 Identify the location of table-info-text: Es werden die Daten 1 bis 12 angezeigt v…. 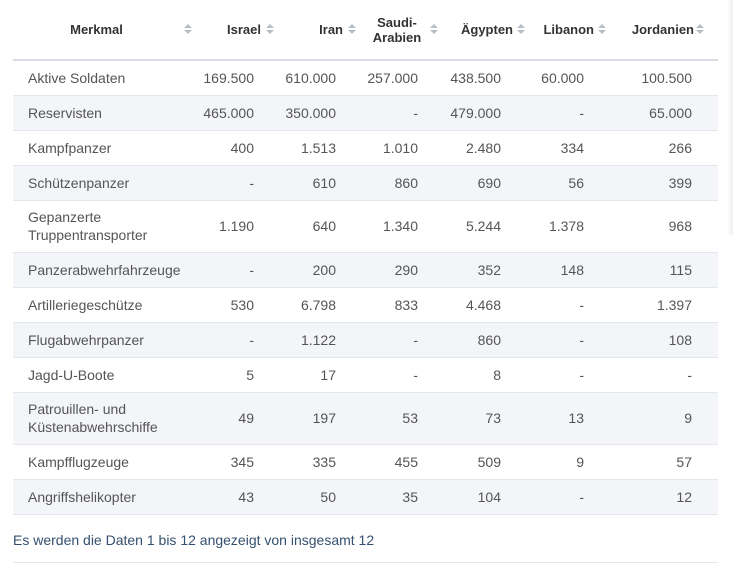
(194, 540).